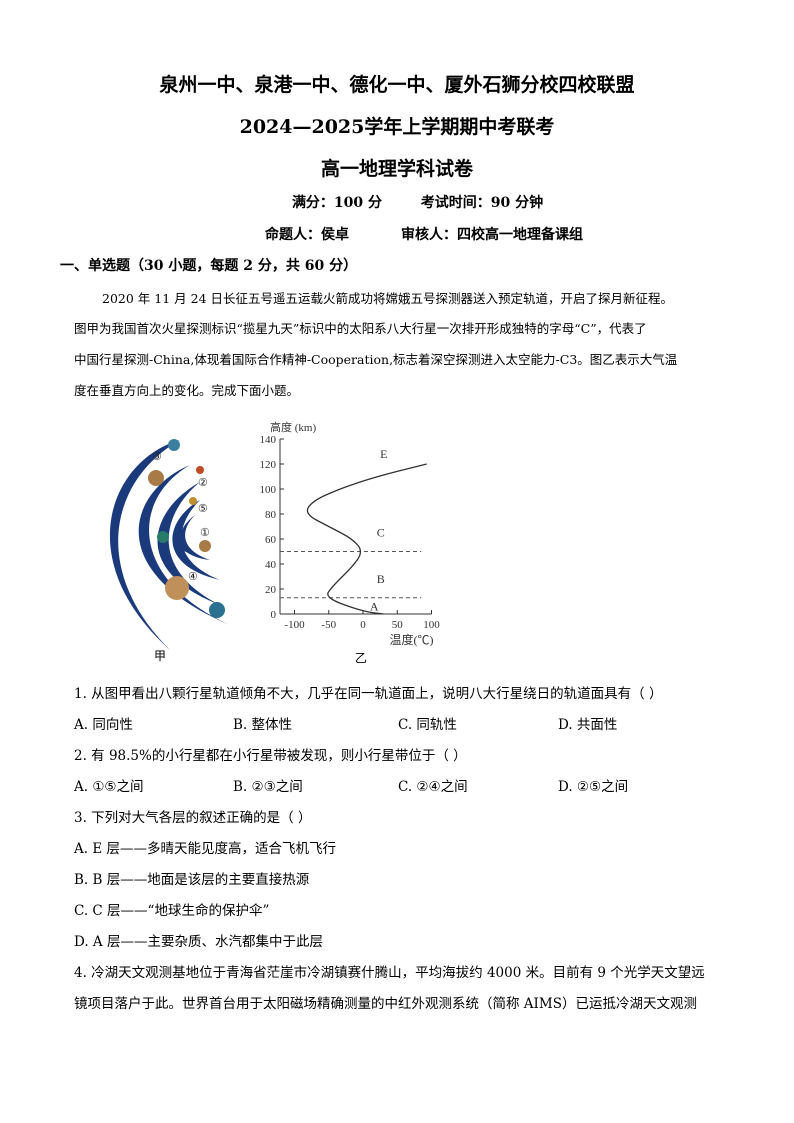  I want to click on figure-jia-solar-system-logo: ③ ② ⑤ ① ④ 甲, so click(169, 551).